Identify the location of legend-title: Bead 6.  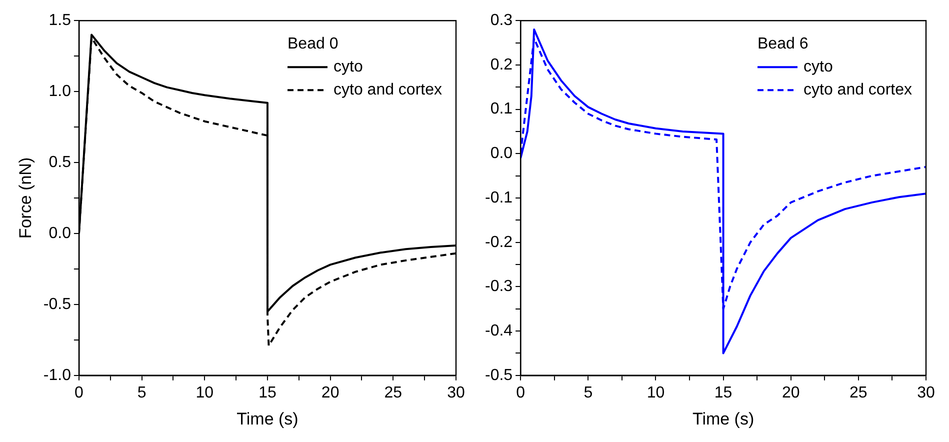
(783, 44).